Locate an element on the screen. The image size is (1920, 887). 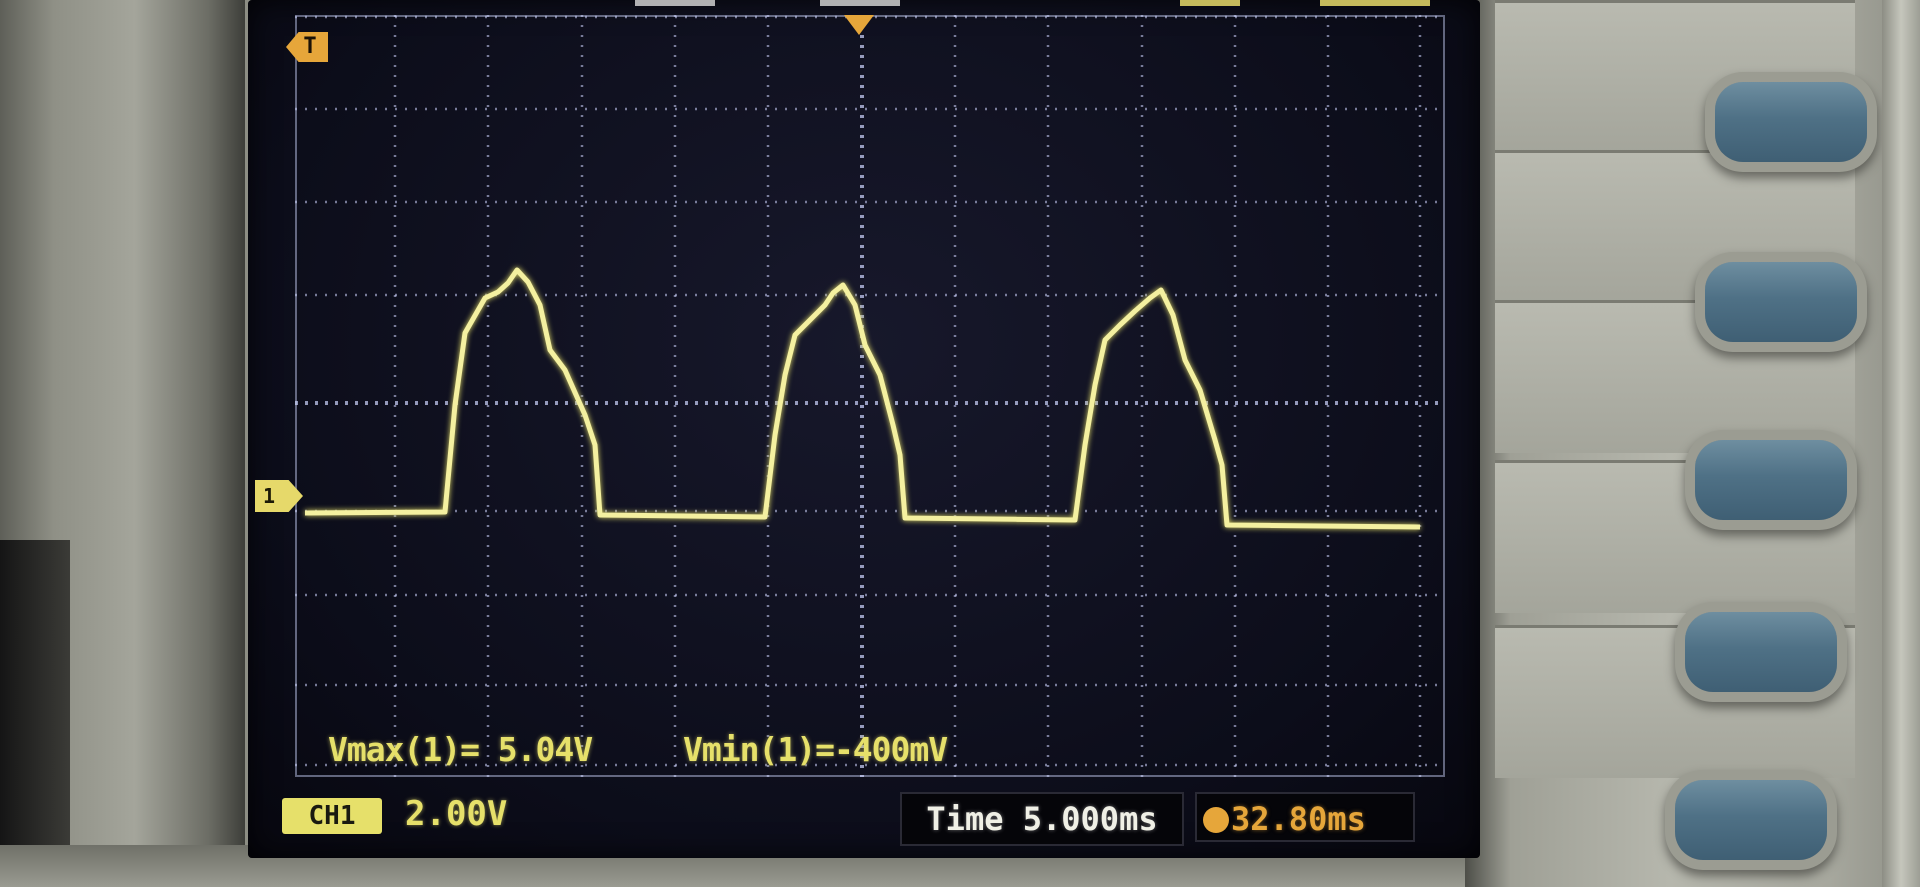
trigger-offset-readout: 32.80ms is located at coordinates (1305, 817).